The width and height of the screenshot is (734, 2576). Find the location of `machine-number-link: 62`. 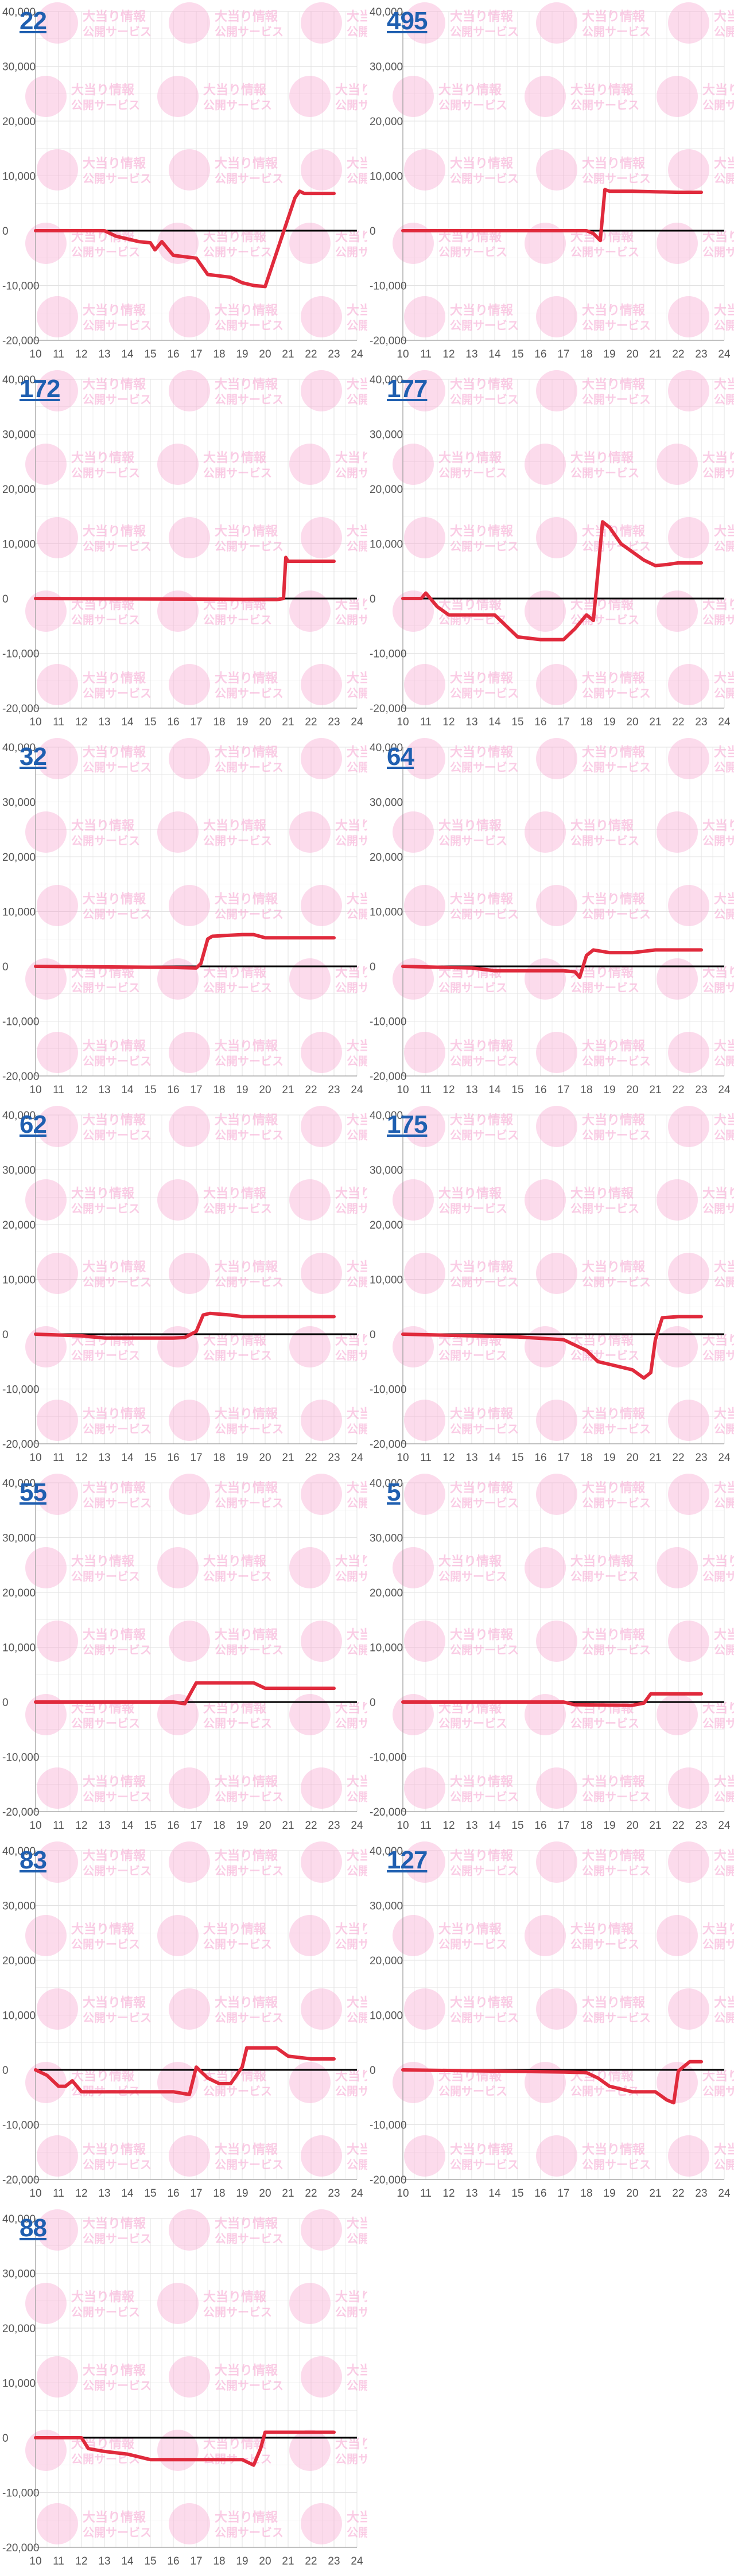

machine-number-link: 62 is located at coordinates (33, 1124).